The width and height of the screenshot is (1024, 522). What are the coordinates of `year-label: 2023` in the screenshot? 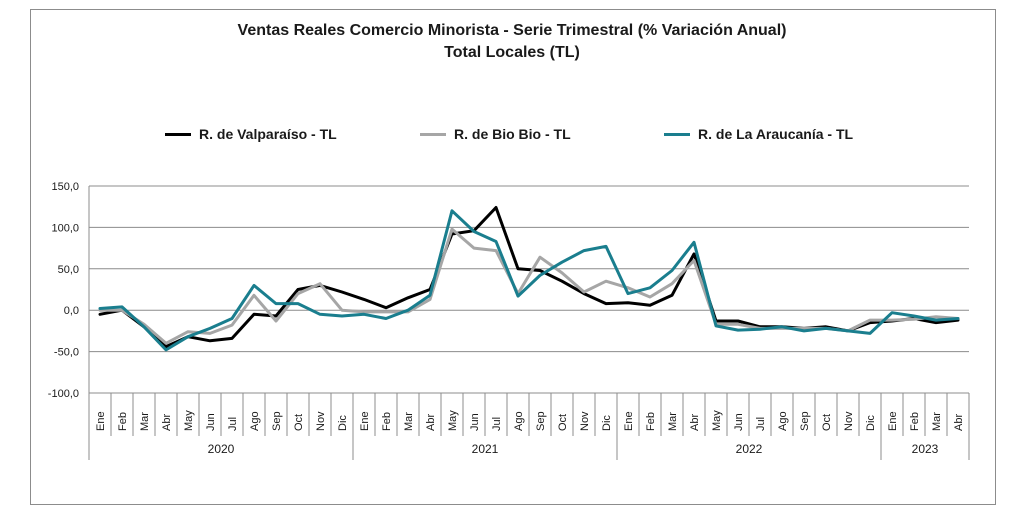 It's located at (925, 449).